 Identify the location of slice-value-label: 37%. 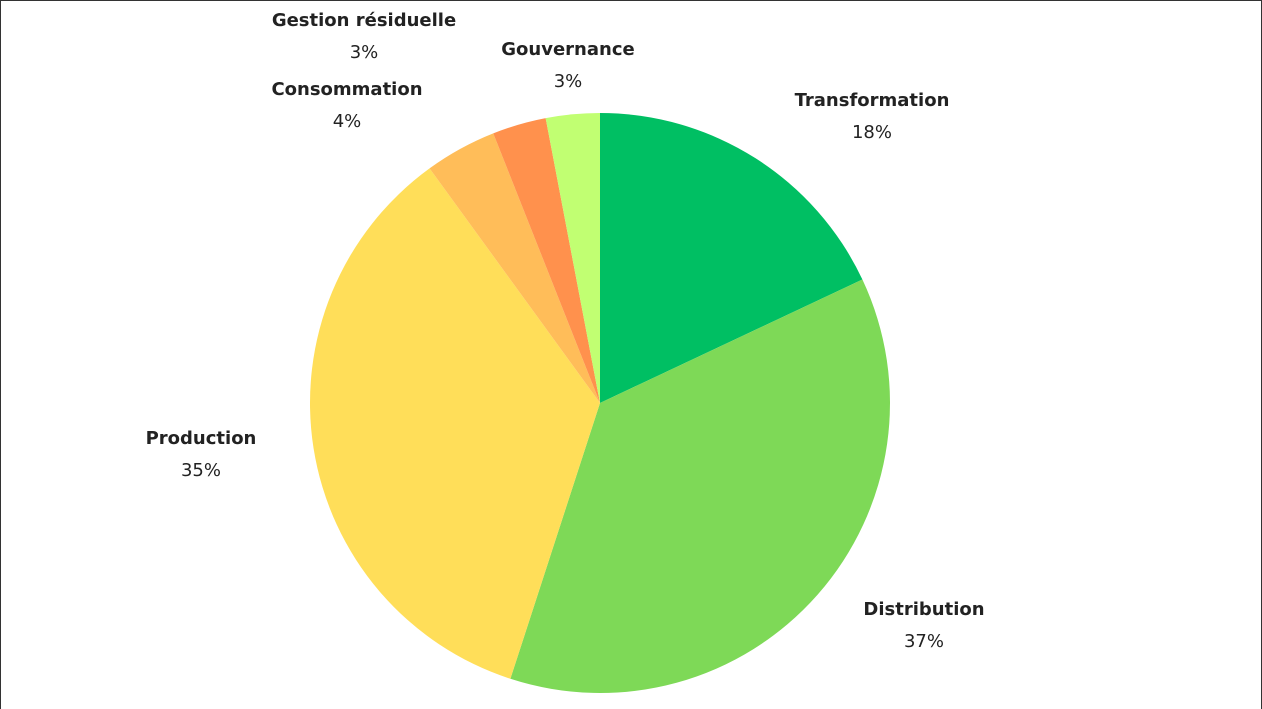
(924, 641).